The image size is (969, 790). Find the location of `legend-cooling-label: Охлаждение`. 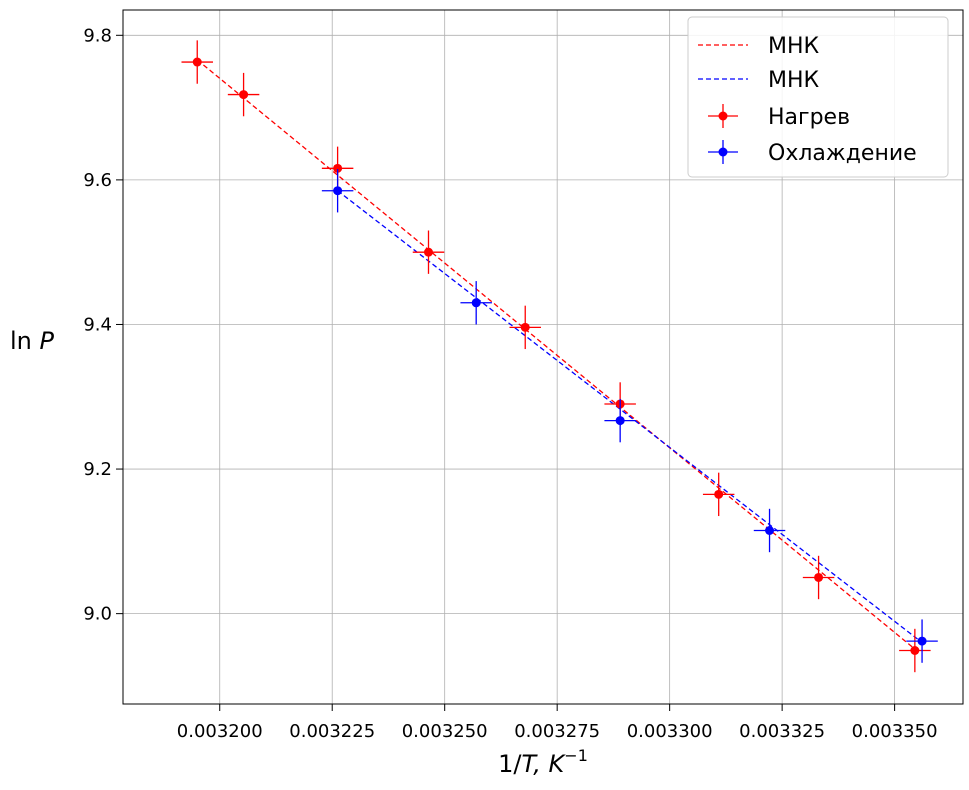

legend-cooling-label: Охлаждение is located at coordinates (842, 153).